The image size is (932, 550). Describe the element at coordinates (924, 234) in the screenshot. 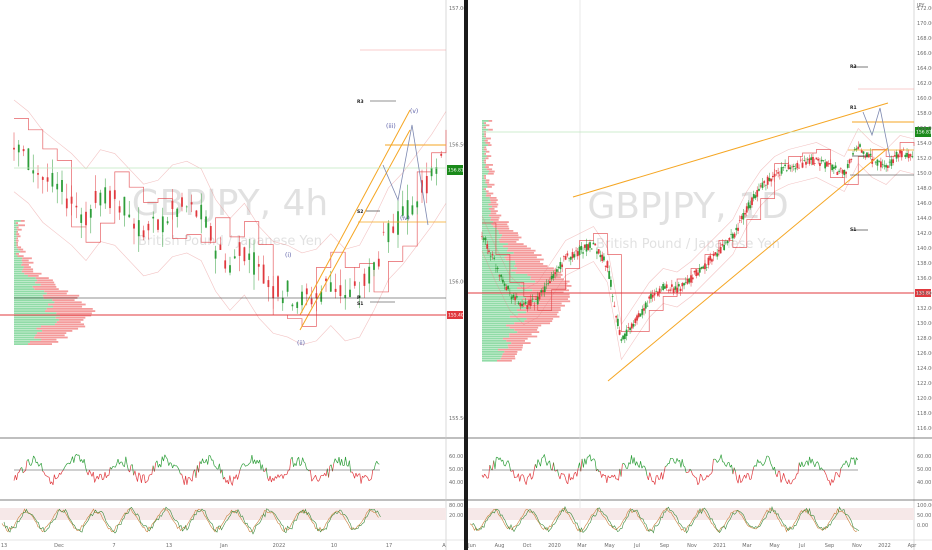

I see `price-tick: 142.000` at that location.